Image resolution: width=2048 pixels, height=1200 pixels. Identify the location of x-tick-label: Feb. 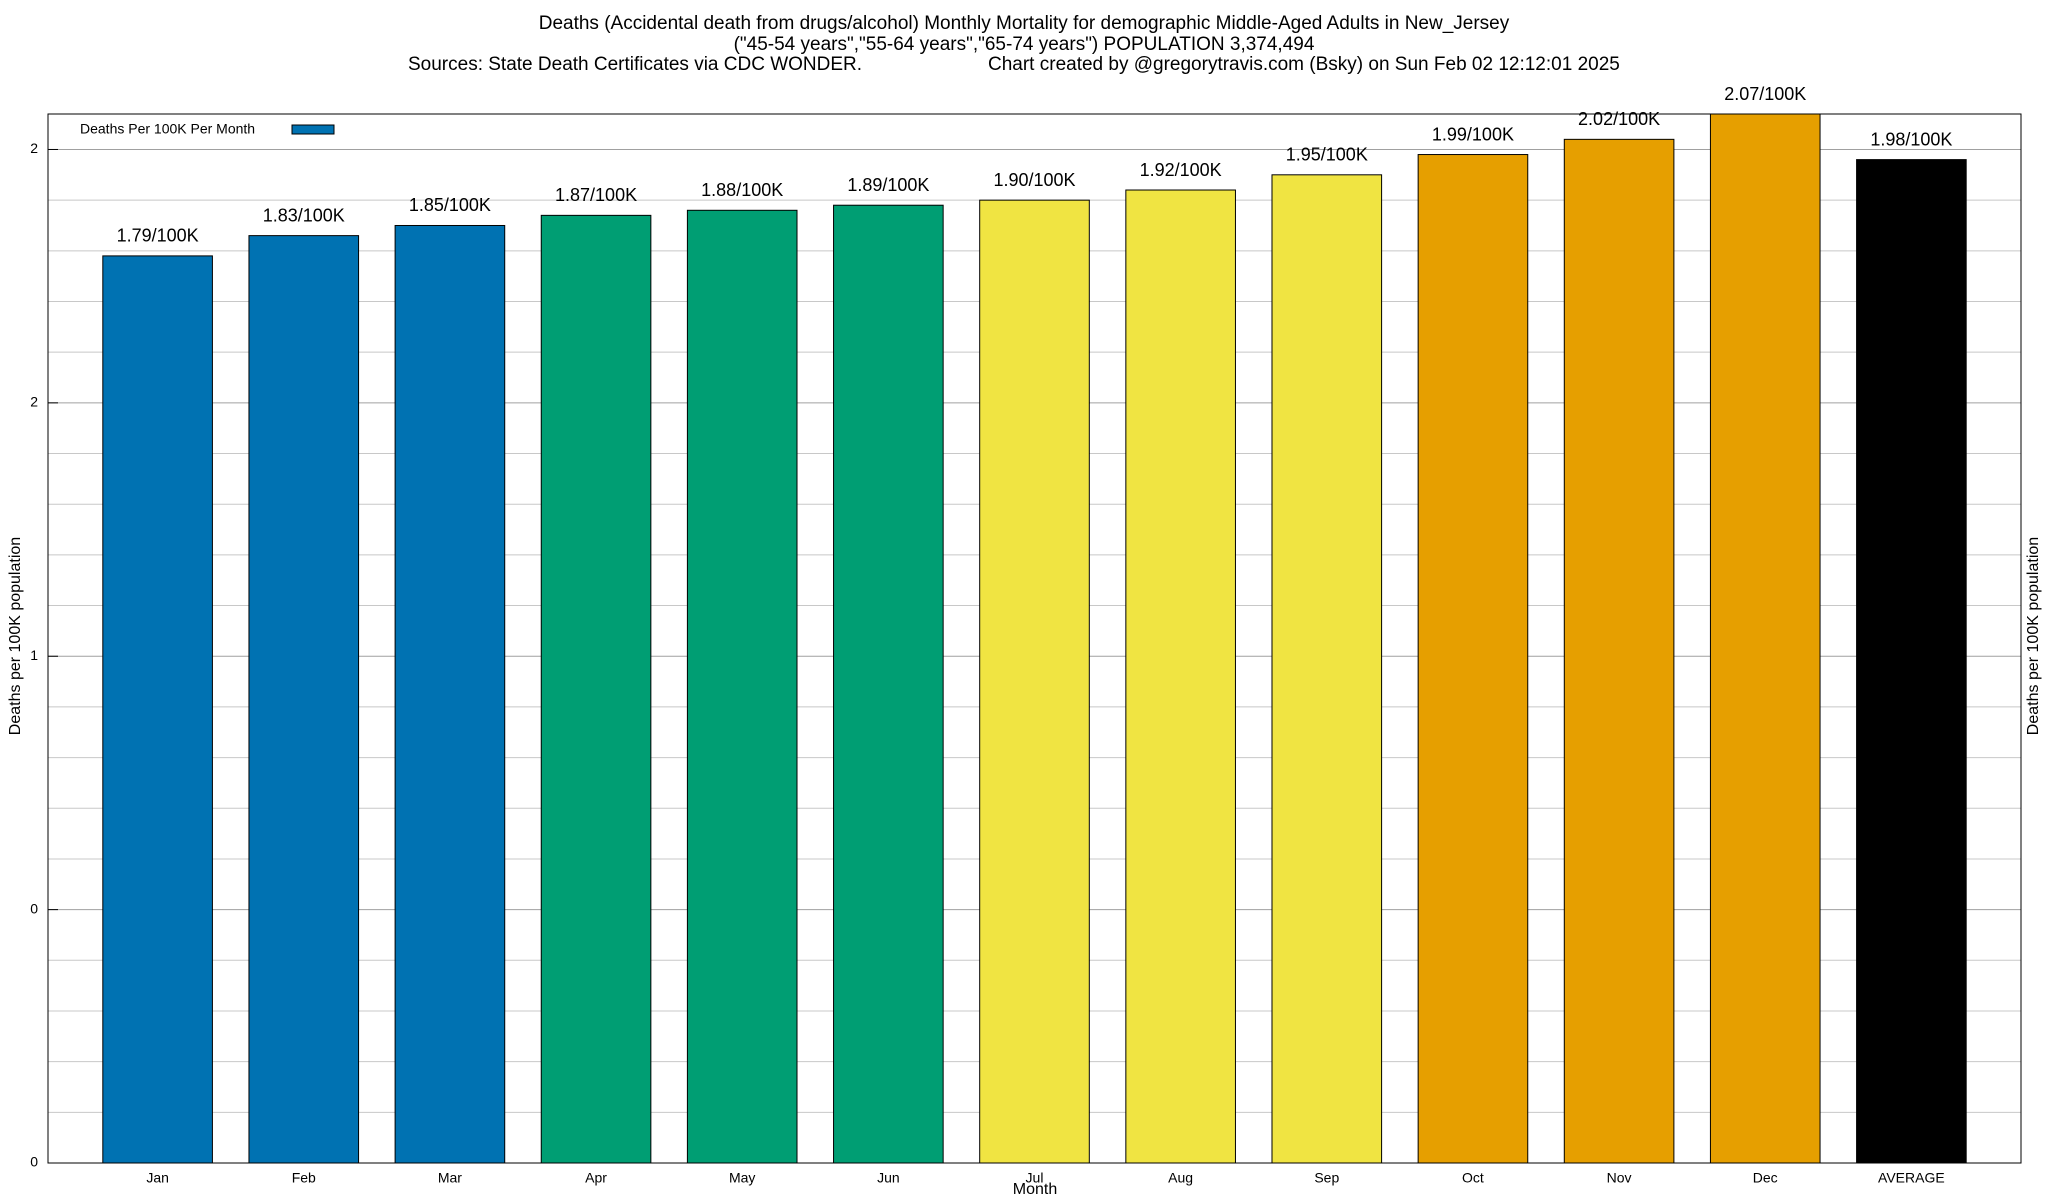
(304, 1178).